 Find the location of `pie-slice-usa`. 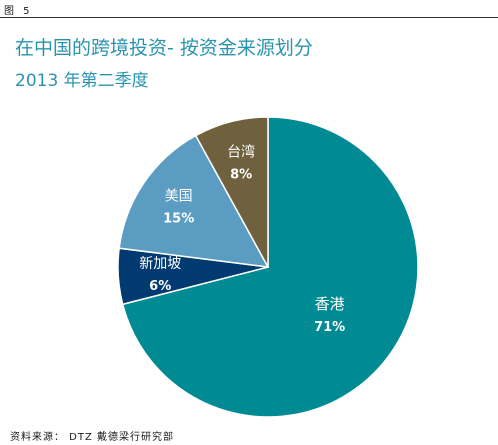

pie-slice-usa is located at coordinates (194, 201).